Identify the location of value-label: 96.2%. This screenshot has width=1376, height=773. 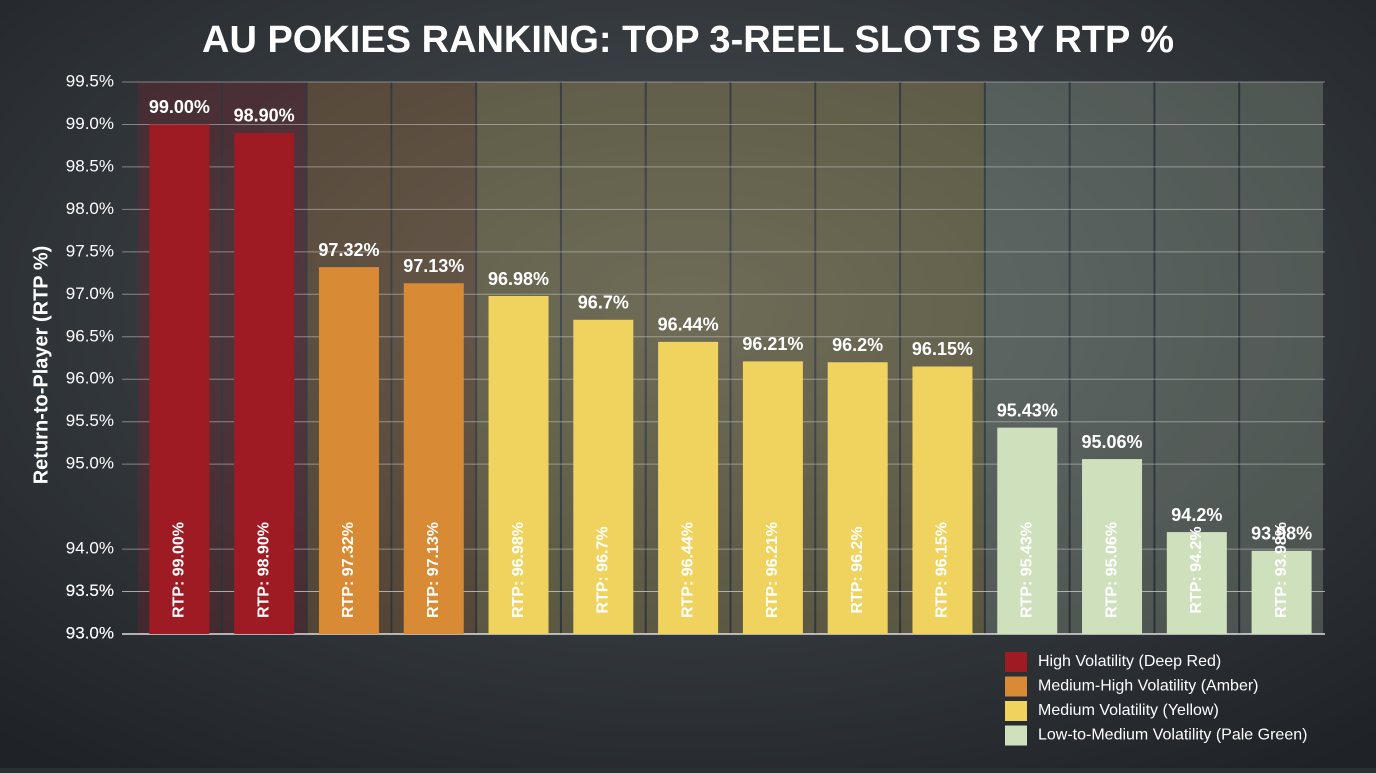
(857, 345).